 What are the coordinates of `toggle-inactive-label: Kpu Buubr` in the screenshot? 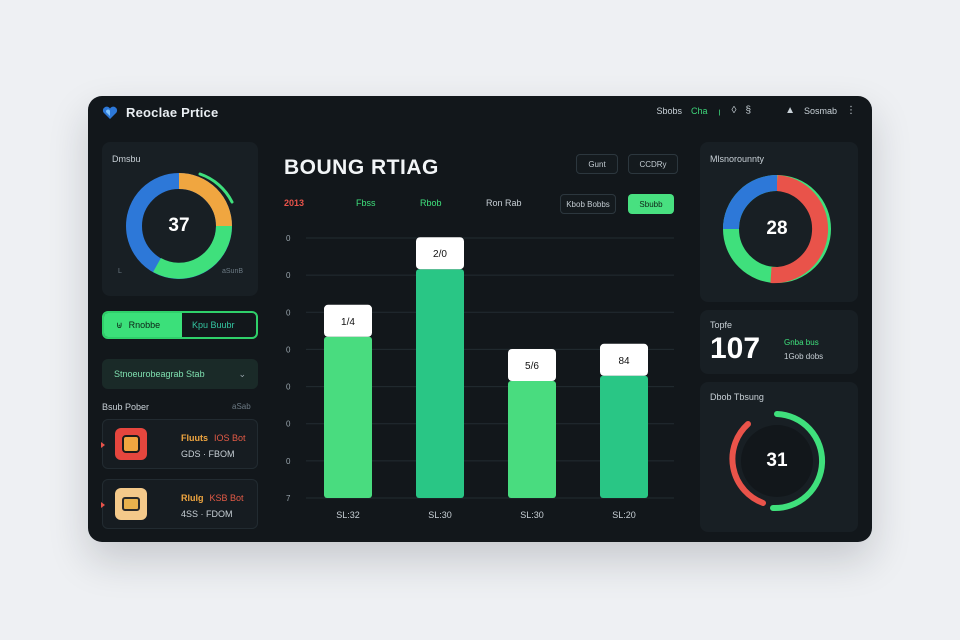 It's located at (213, 325).